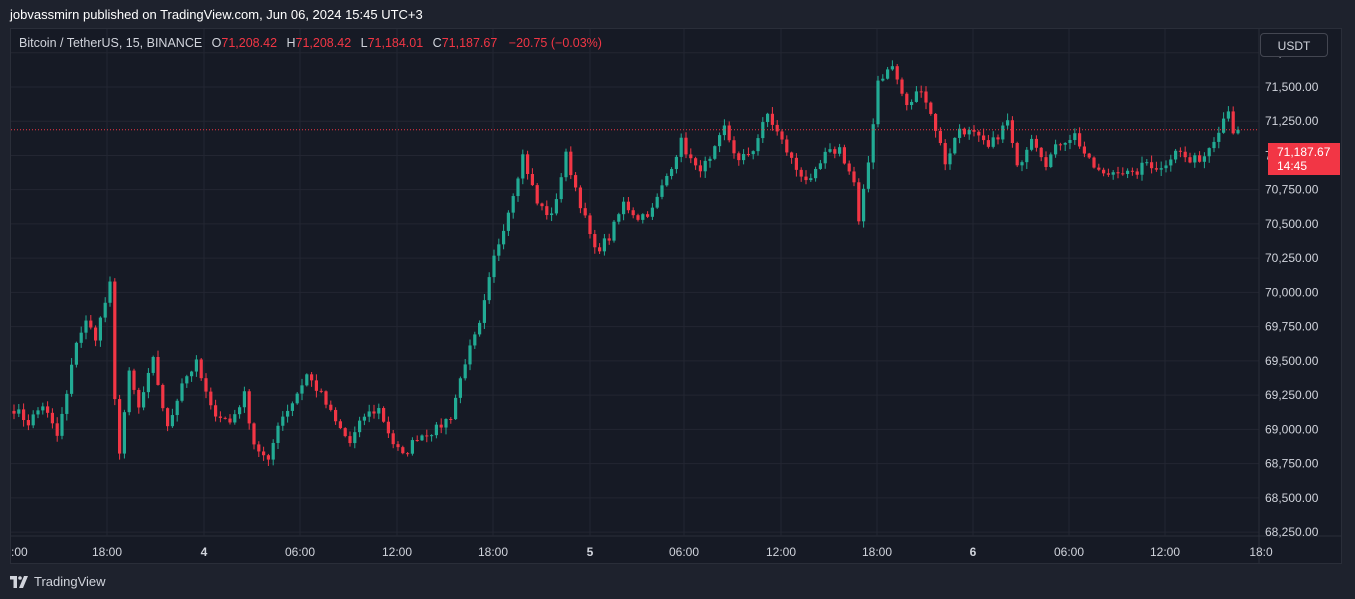 This screenshot has height=599, width=1355. What do you see at coordinates (19, 582) in the screenshot?
I see `tradingview-logo-icon` at bounding box center [19, 582].